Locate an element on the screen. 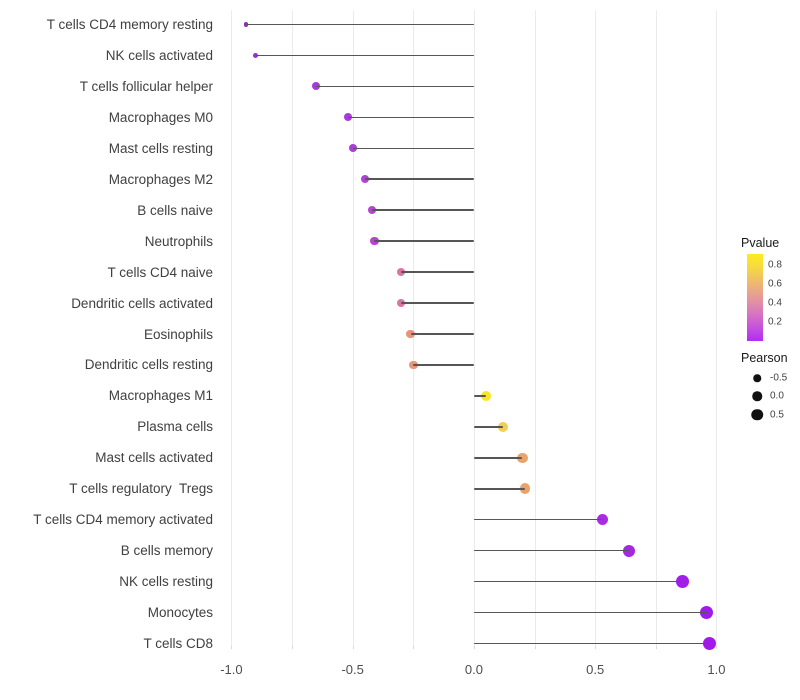 The image size is (800, 700). x-axis-tick-label: 0.5 is located at coordinates (595, 669).